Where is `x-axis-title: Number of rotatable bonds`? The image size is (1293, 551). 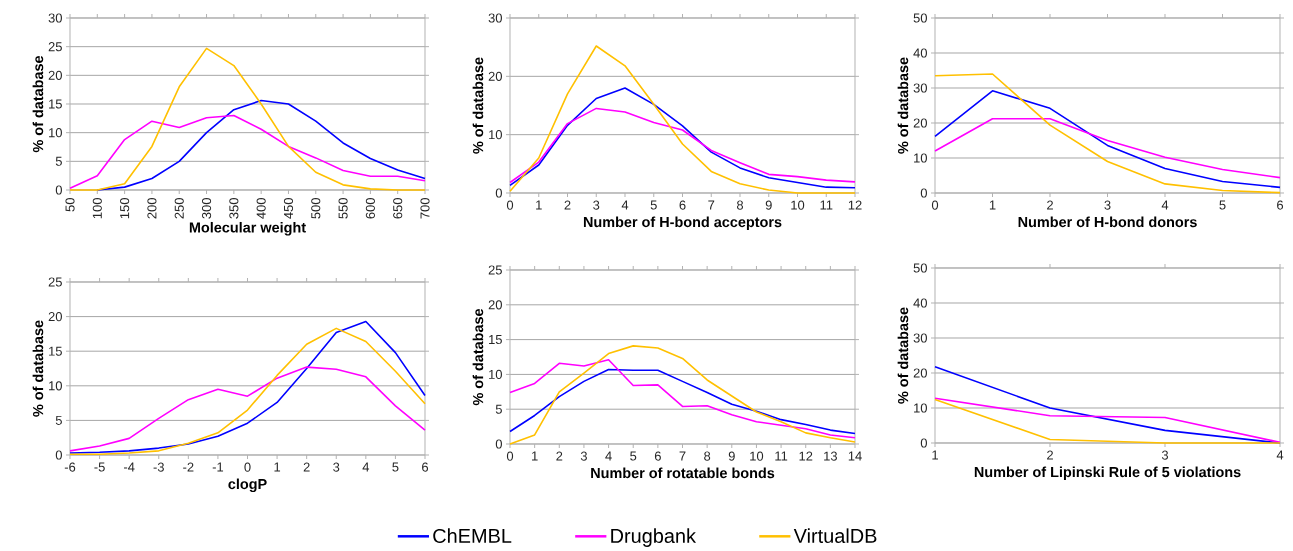 x-axis-title: Number of rotatable bonds is located at coordinates (683, 473).